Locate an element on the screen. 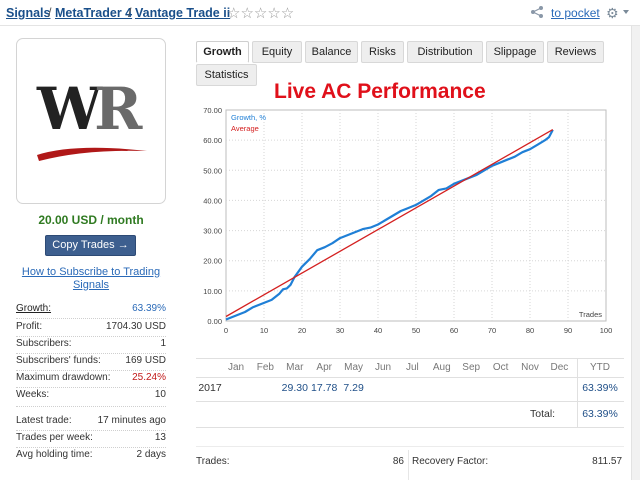 Image resolution: width=640 pixels, height=480 pixels. month-header: Feb is located at coordinates (265, 367).